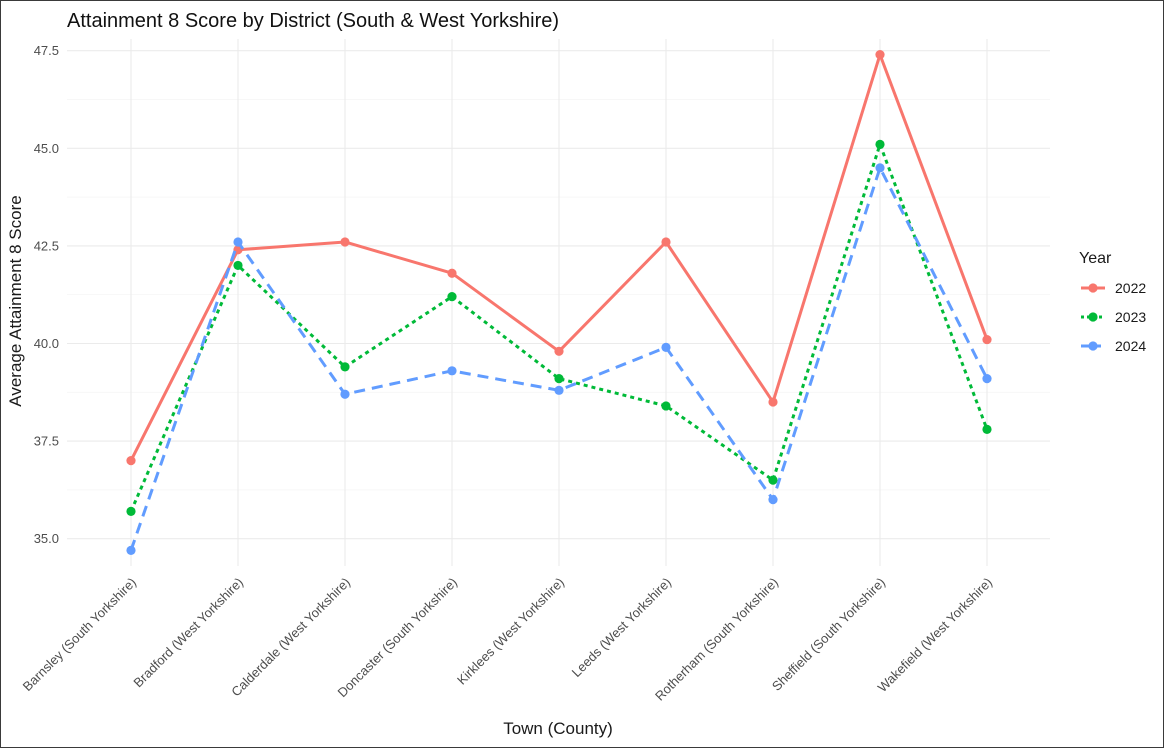  Describe the element at coordinates (46, 148) in the screenshot. I see `y-tick-label: 45.0` at that location.